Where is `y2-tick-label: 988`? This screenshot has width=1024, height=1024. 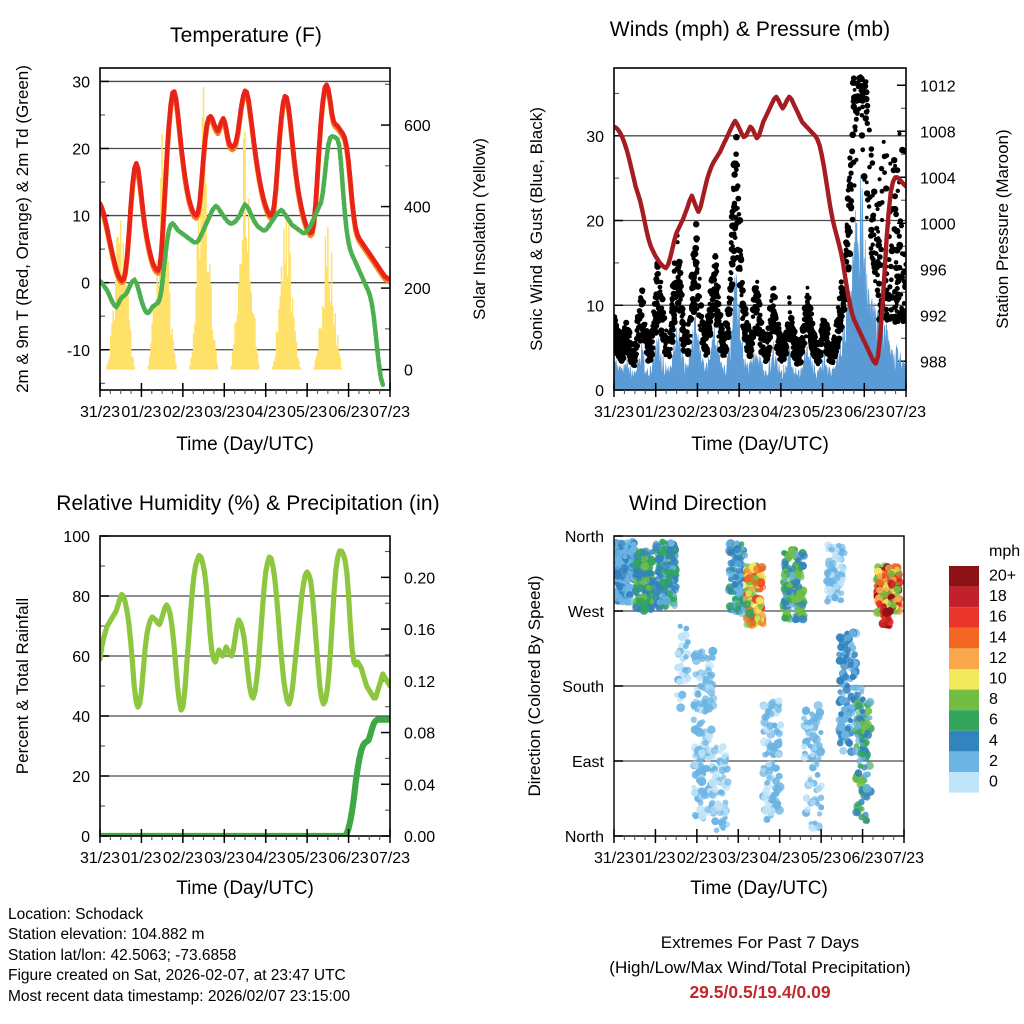
y2-tick-label: 988 is located at coordinates (933, 362).